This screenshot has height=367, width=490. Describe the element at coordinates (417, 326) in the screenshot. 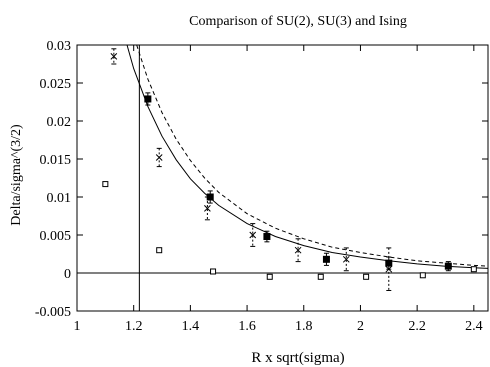

I see `x-tick-label: 2.2` at that location.